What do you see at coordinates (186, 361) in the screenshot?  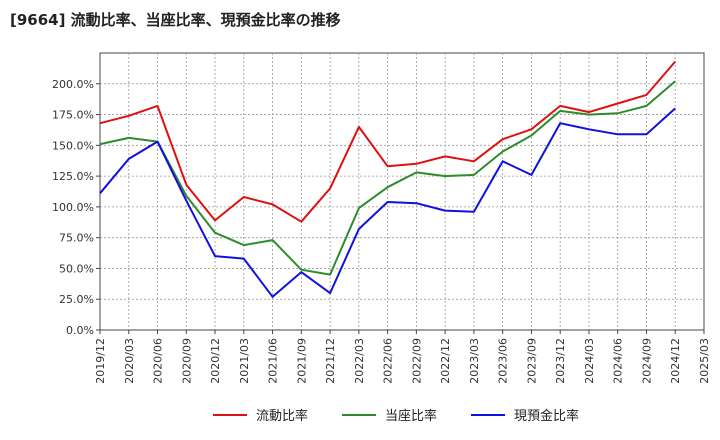 I see `x-tick-label: 2020/09` at bounding box center [186, 361].